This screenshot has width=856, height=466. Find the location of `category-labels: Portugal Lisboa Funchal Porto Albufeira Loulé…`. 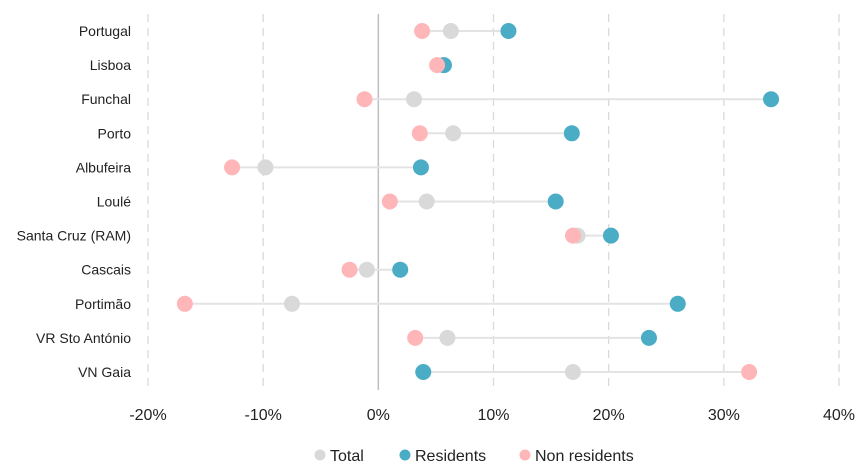

category-labels: Portugal Lisboa Funchal Porto Albufeira Loulé… is located at coordinates (74, 201).